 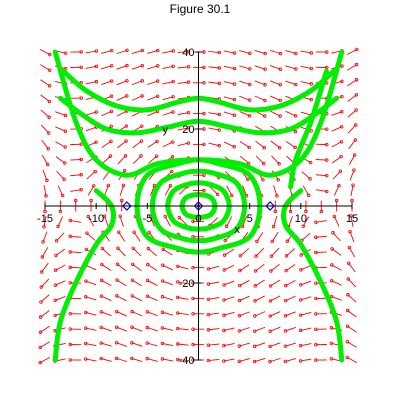 I want to click on figure-title: Figure 30.1, so click(x=200, y=9).